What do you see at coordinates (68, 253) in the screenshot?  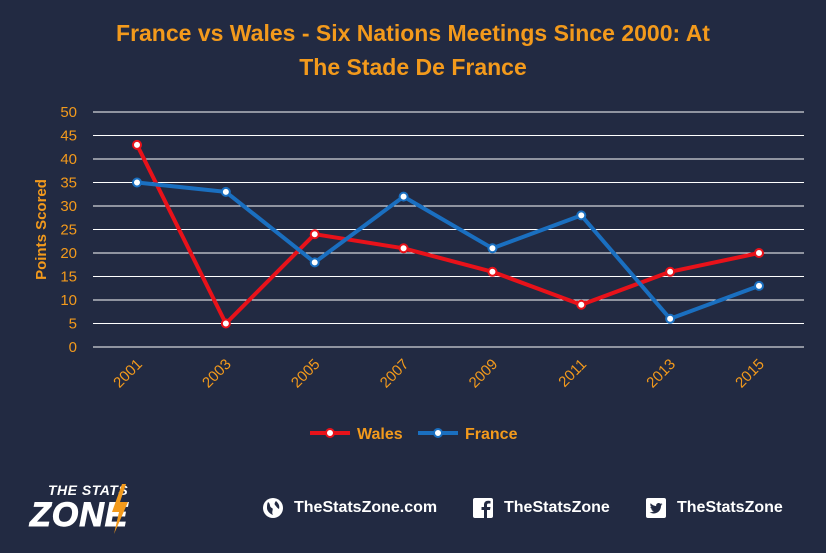 I see `y-tick-label: 20` at bounding box center [68, 253].